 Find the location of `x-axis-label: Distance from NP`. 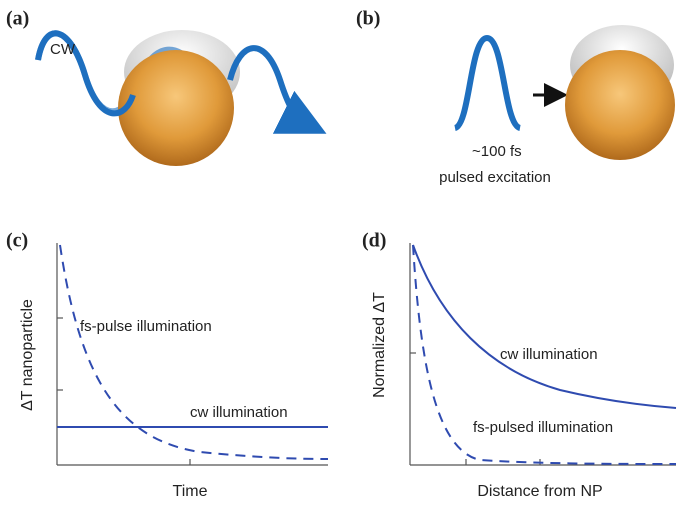

x-axis-label: Distance from NP is located at coordinates (539, 491).